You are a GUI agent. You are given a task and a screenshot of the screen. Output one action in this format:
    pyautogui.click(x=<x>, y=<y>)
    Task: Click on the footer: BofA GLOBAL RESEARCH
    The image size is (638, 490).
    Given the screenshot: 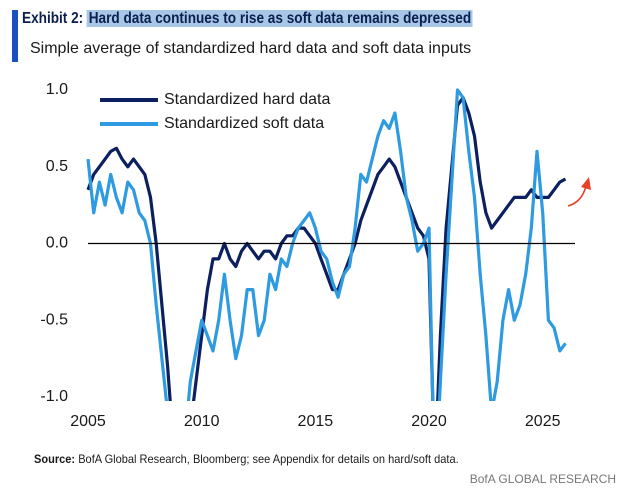 What is the action you would take?
    pyautogui.click(x=542, y=479)
    